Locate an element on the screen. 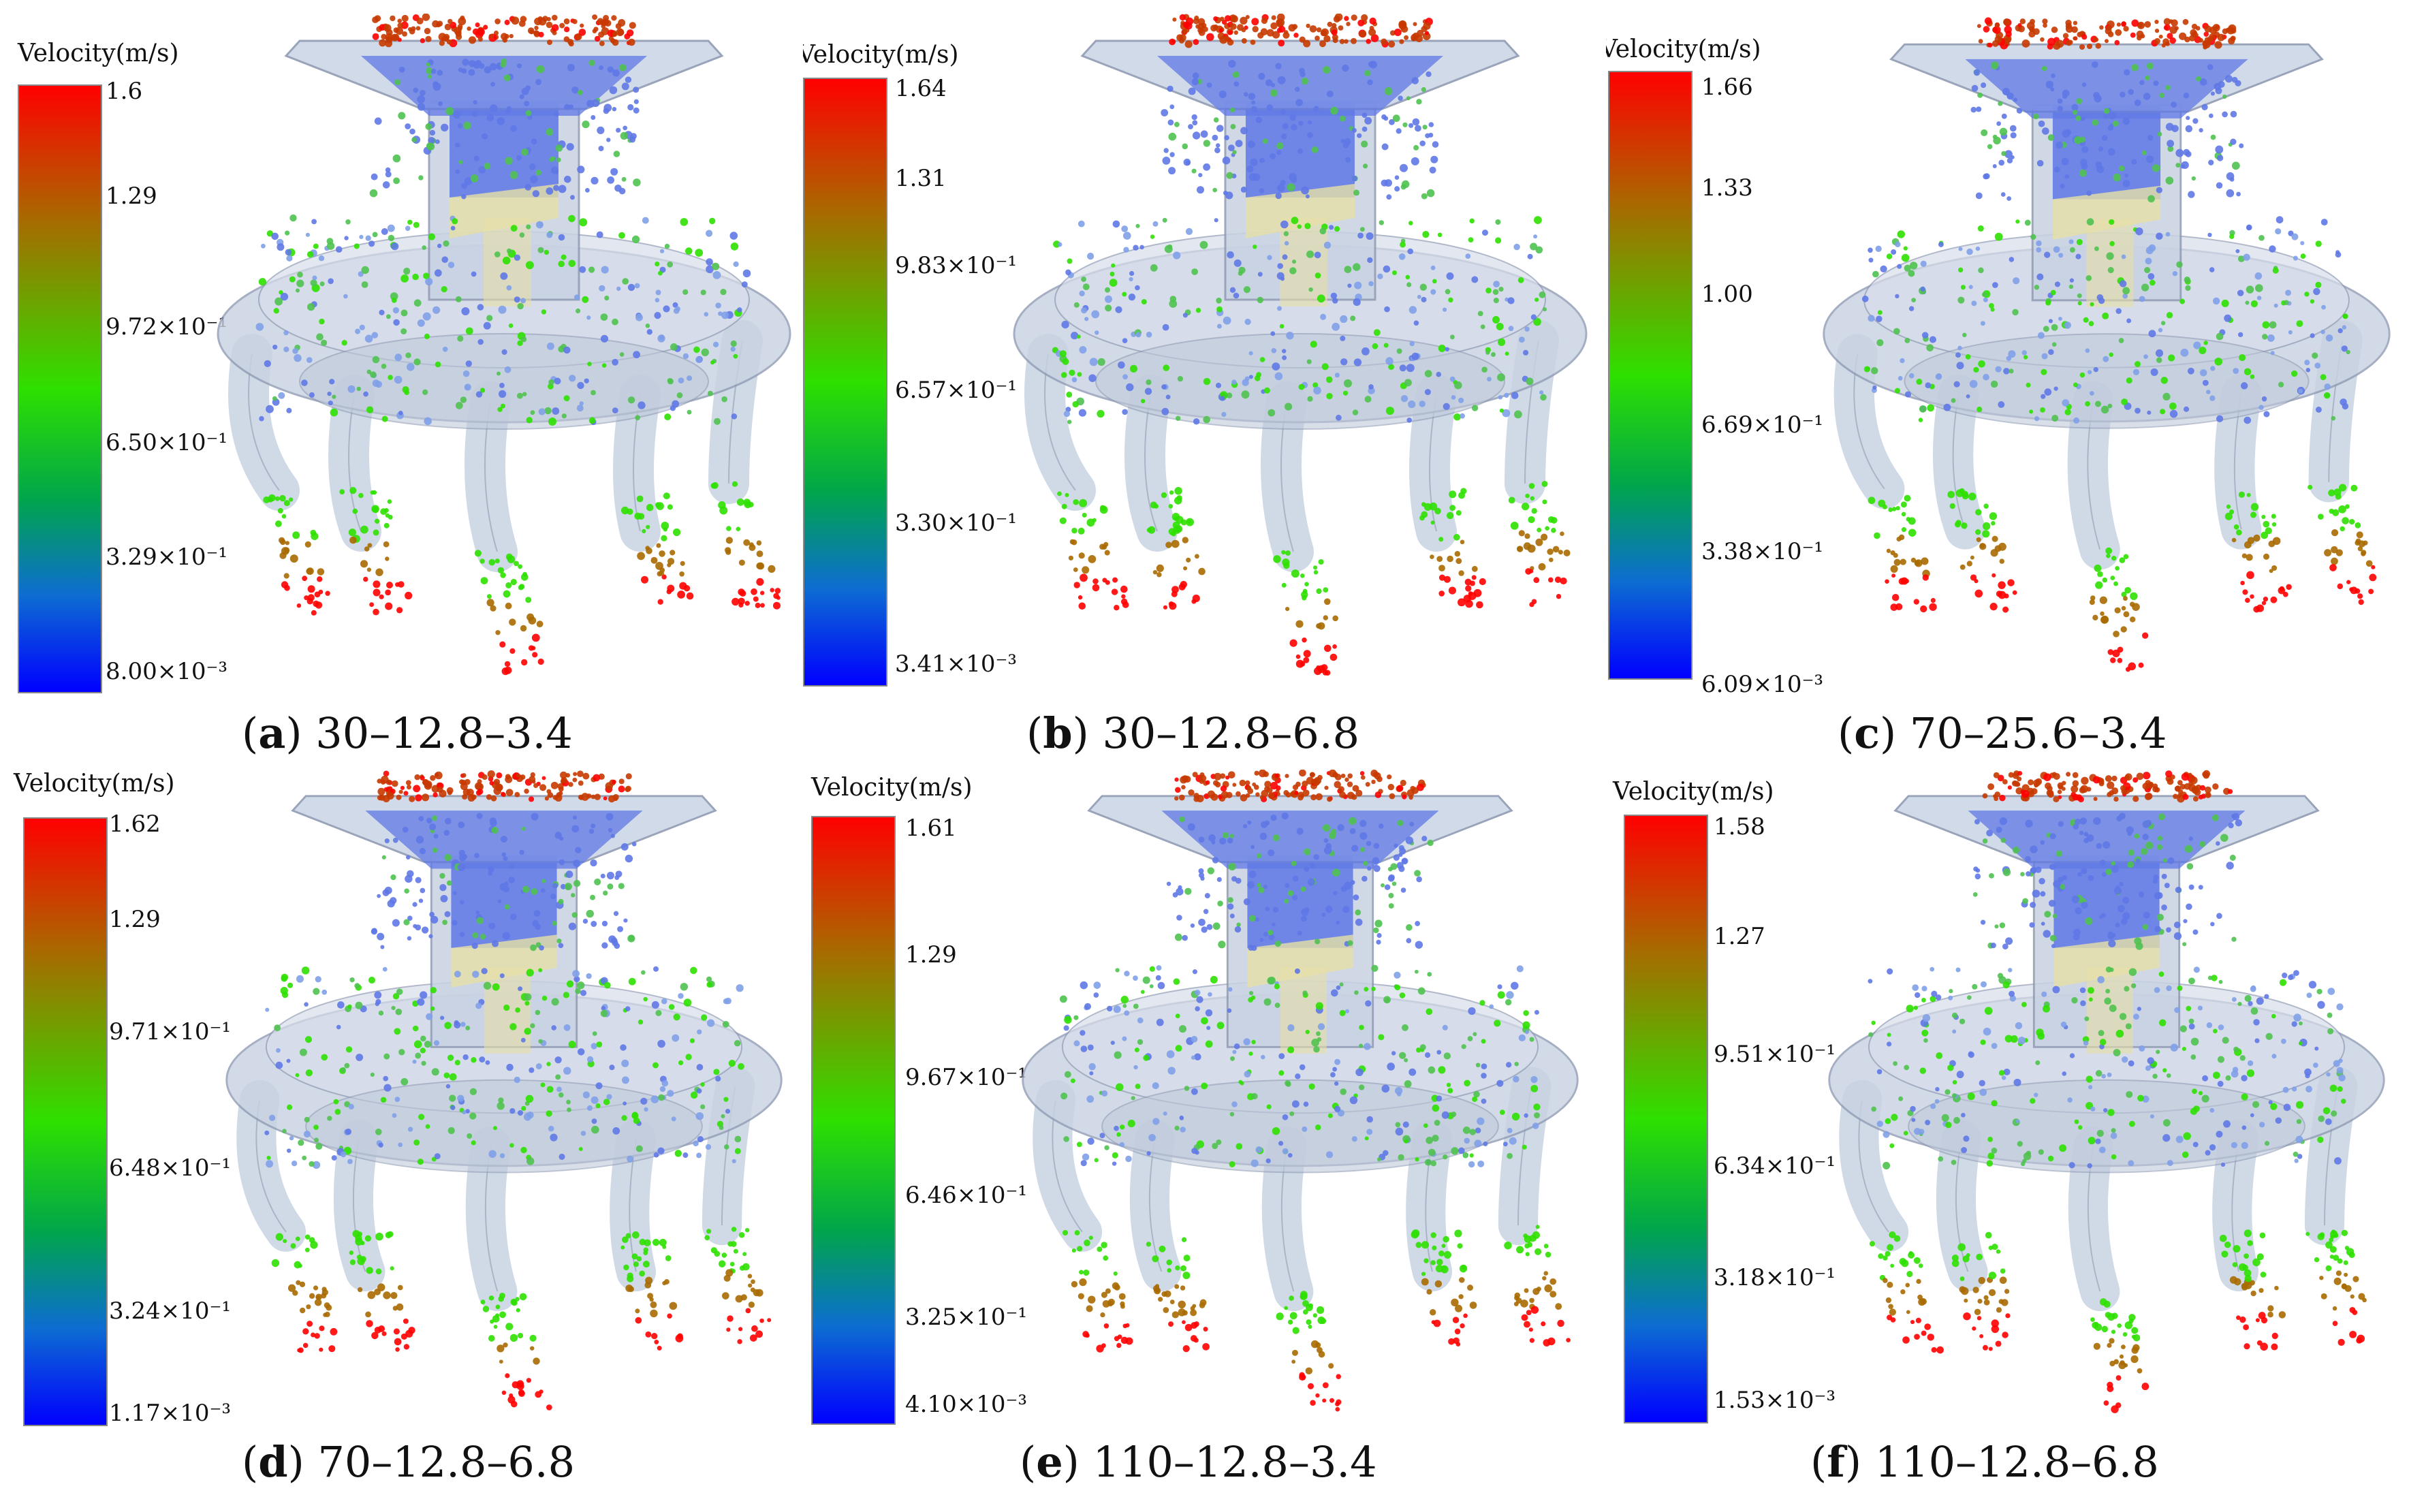  panel-caption: (c) 70–25.6–3.4 is located at coordinates (2003, 732).